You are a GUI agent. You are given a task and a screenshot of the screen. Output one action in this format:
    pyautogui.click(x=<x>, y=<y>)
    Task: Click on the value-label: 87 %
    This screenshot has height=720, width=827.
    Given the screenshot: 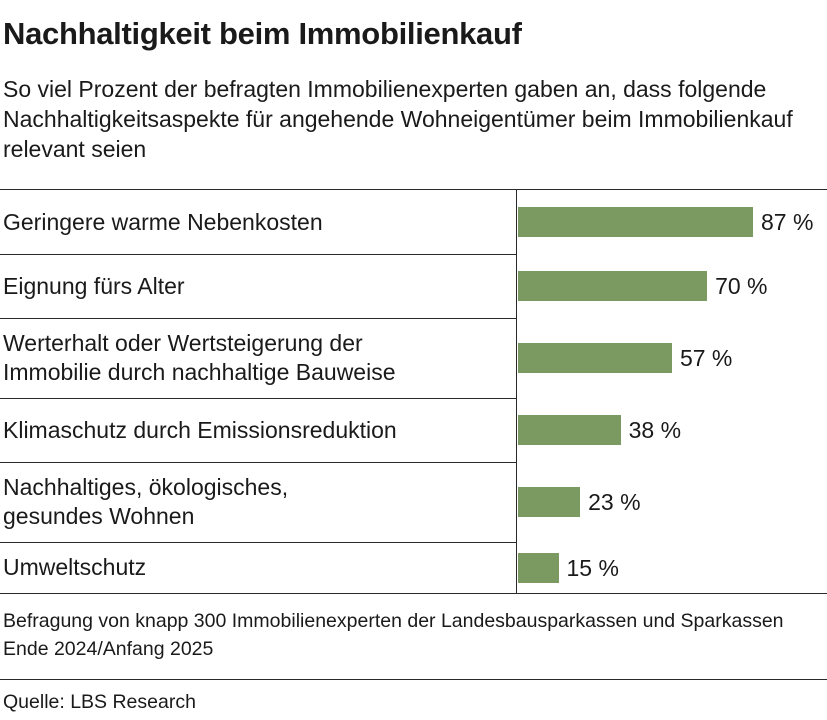 What is the action you would take?
    pyautogui.click(x=787, y=222)
    